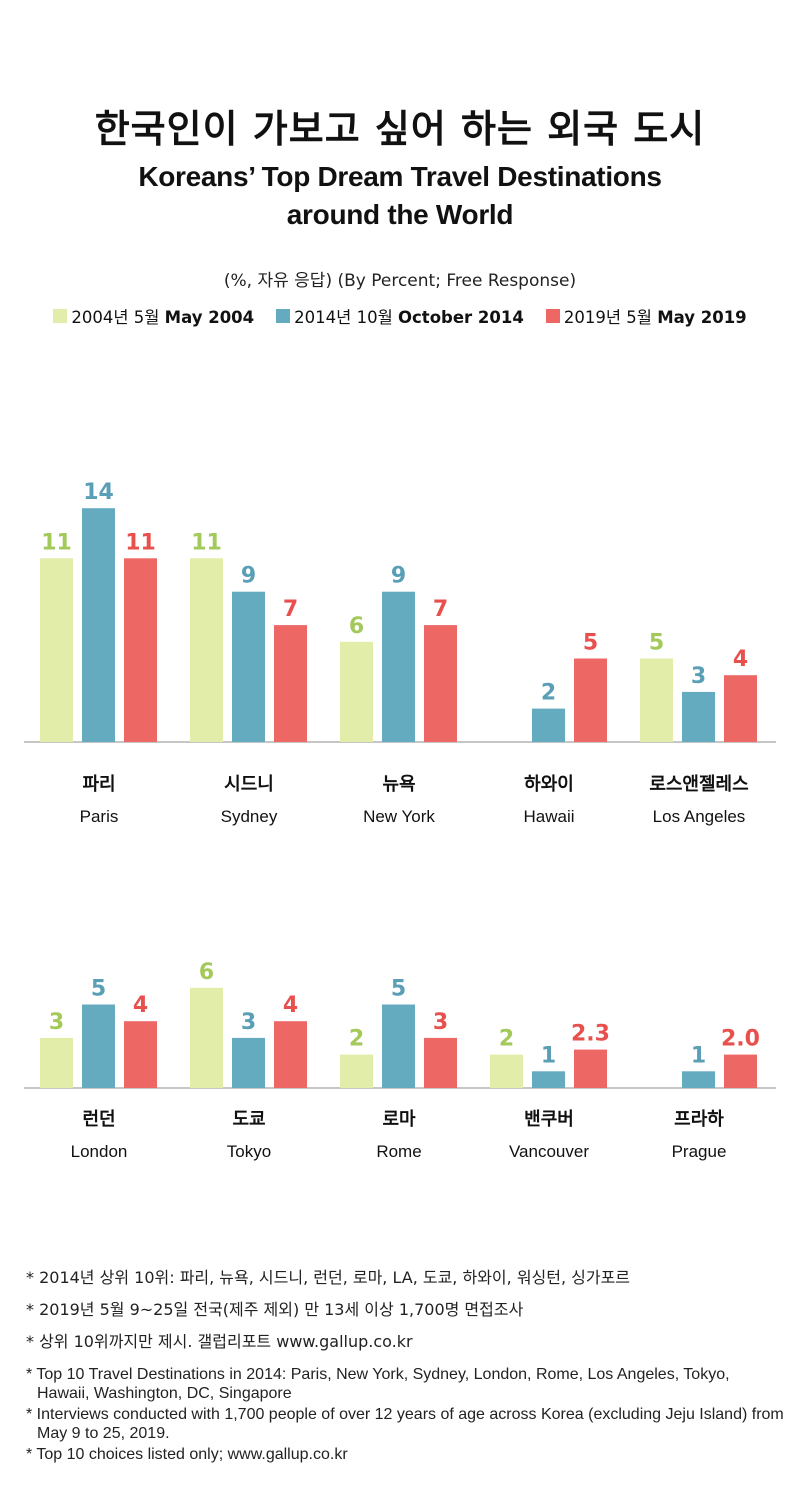 Image resolution: width=800 pixels, height=1500 pixels. What do you see at coordinates (740, 1071) in the screenshot?
I see `bar-prague-2019` at bounding box center [740, 1071].